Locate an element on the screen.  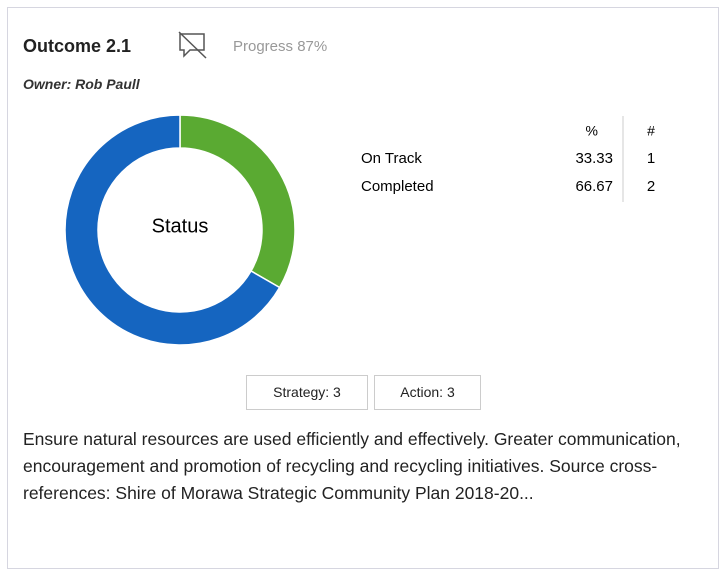
progress: Progress 87% is located at coordinates (280, 46).